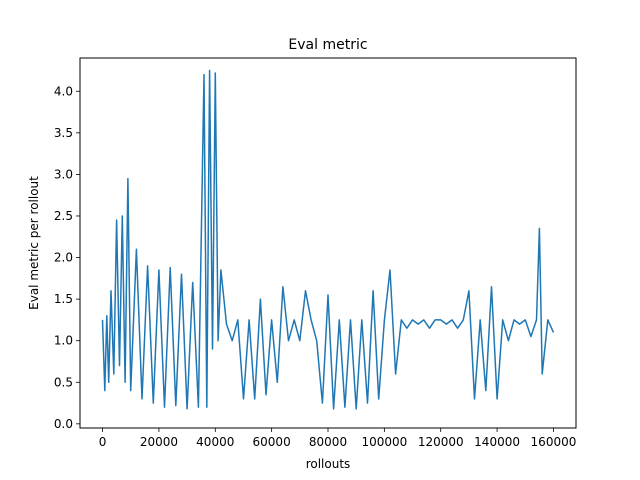 The width and height of the screenshot is (640, 480). Describe the element at coordinates (63, 382) in the screenshot. I see `y-tick-label: 0.5` at that location.